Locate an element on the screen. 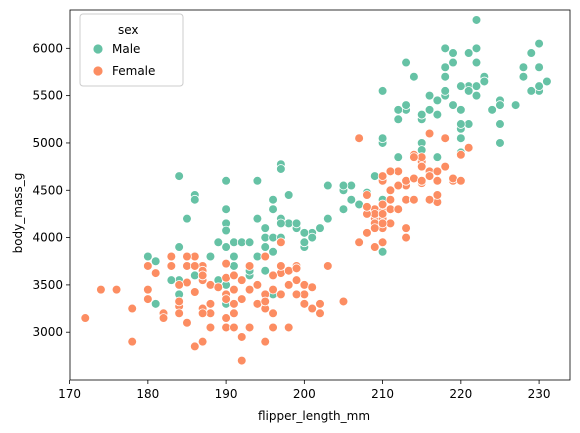  y-tick-label: 3000 is located at coordinates (47, 332).